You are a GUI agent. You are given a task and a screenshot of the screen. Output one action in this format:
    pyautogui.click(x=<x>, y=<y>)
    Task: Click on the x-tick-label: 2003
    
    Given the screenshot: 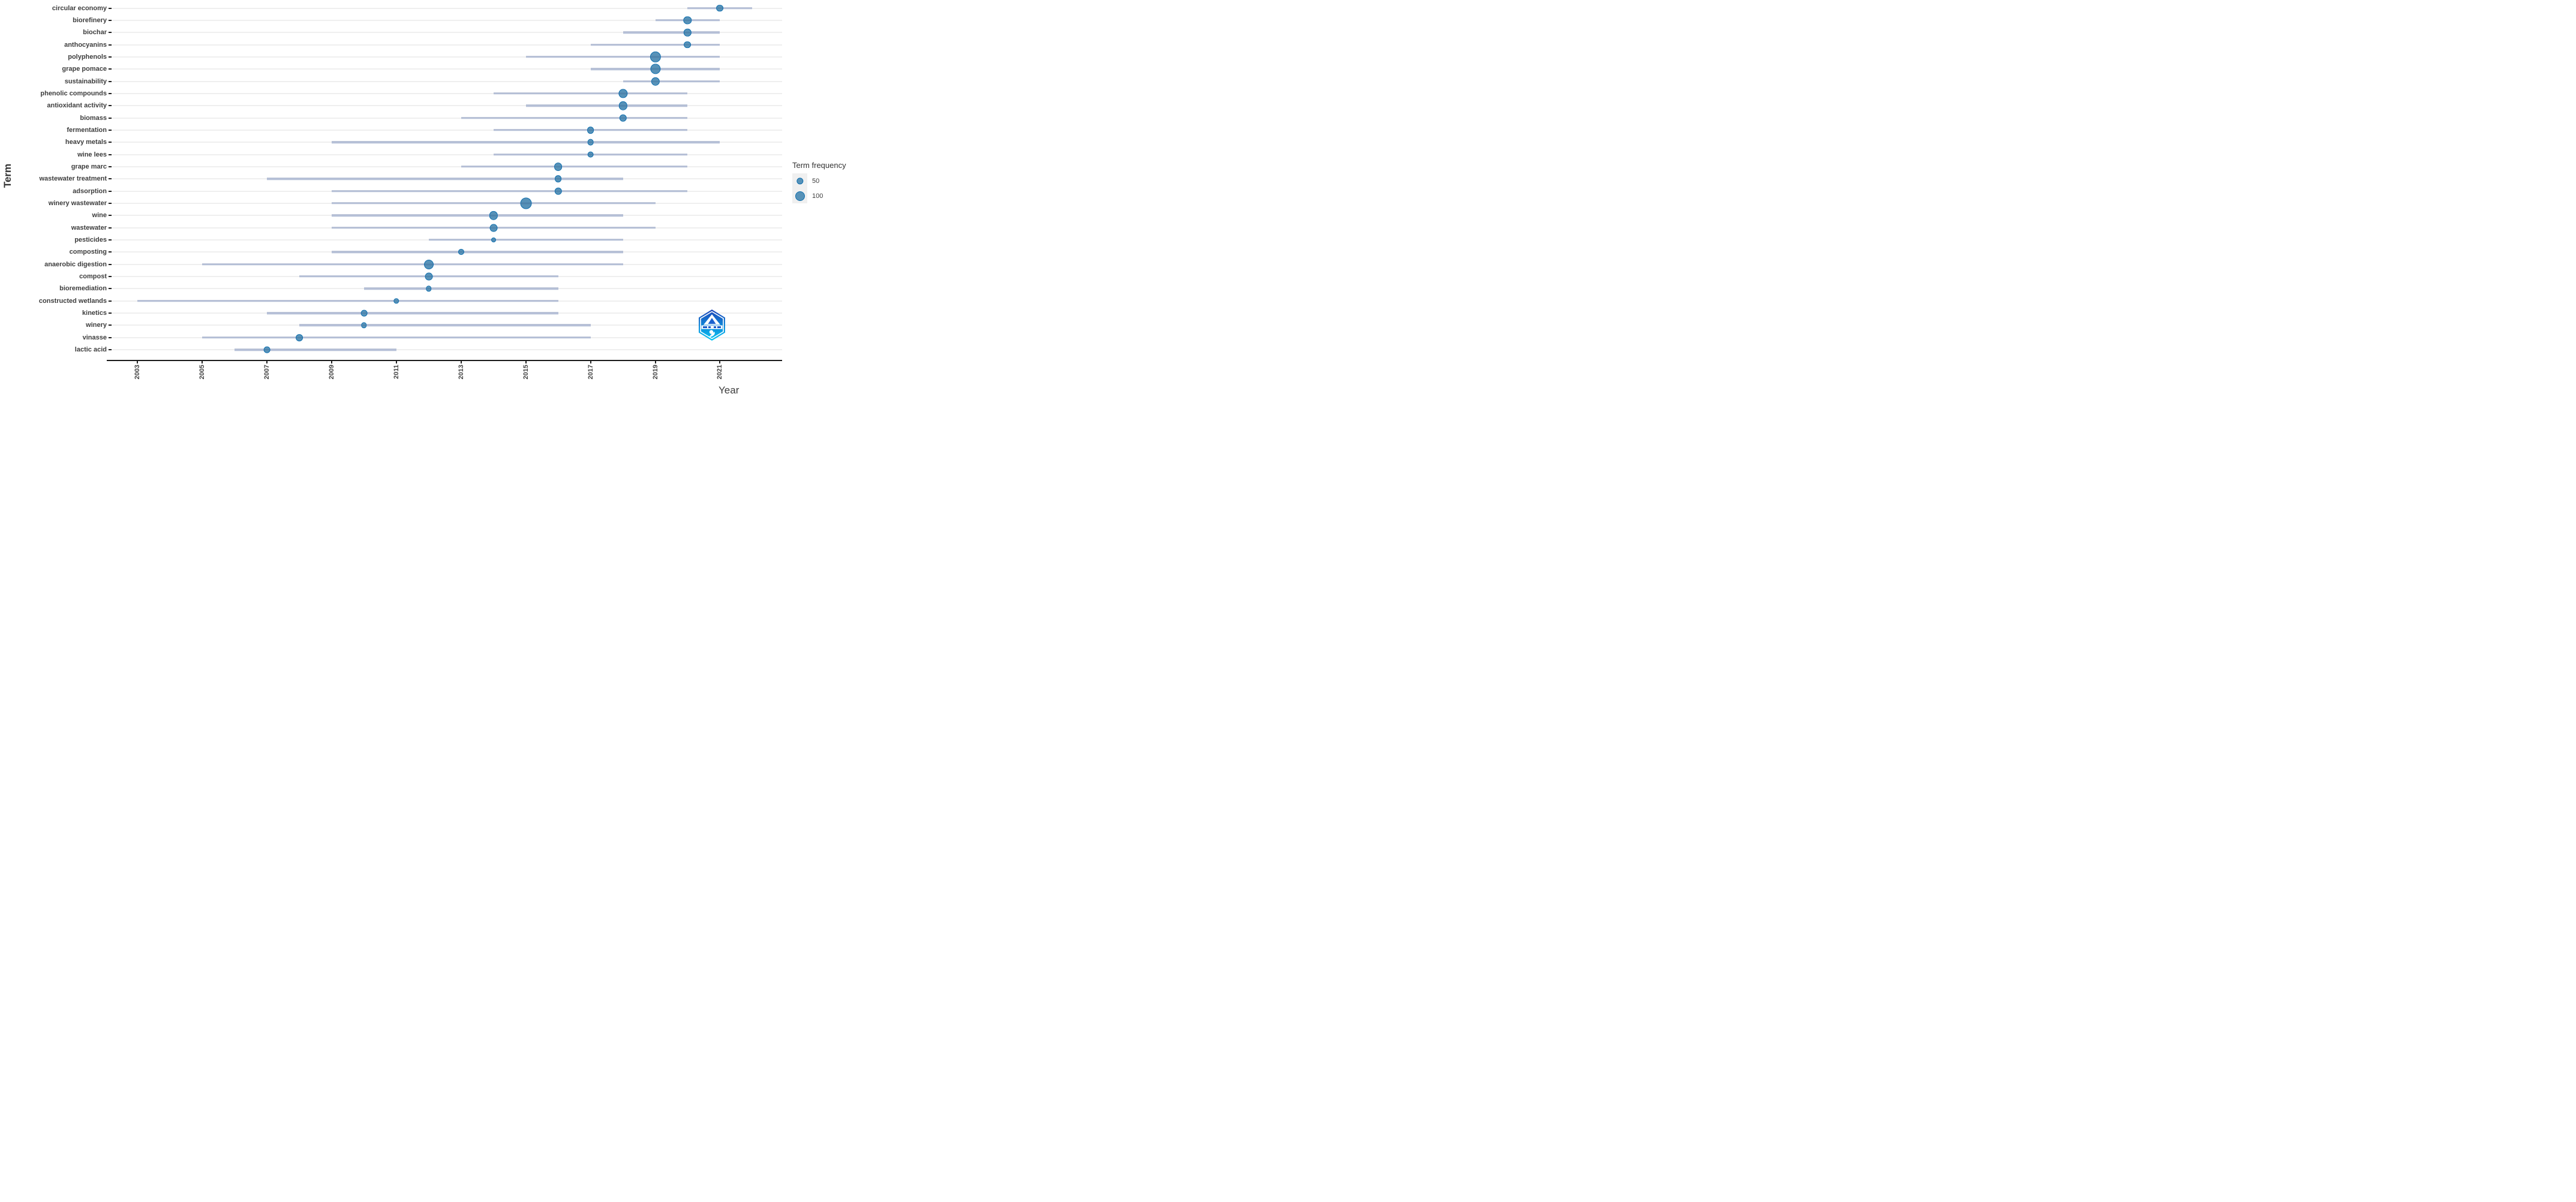 What is the action you would take?
    pyautogui.click(x=138, y=373)
    